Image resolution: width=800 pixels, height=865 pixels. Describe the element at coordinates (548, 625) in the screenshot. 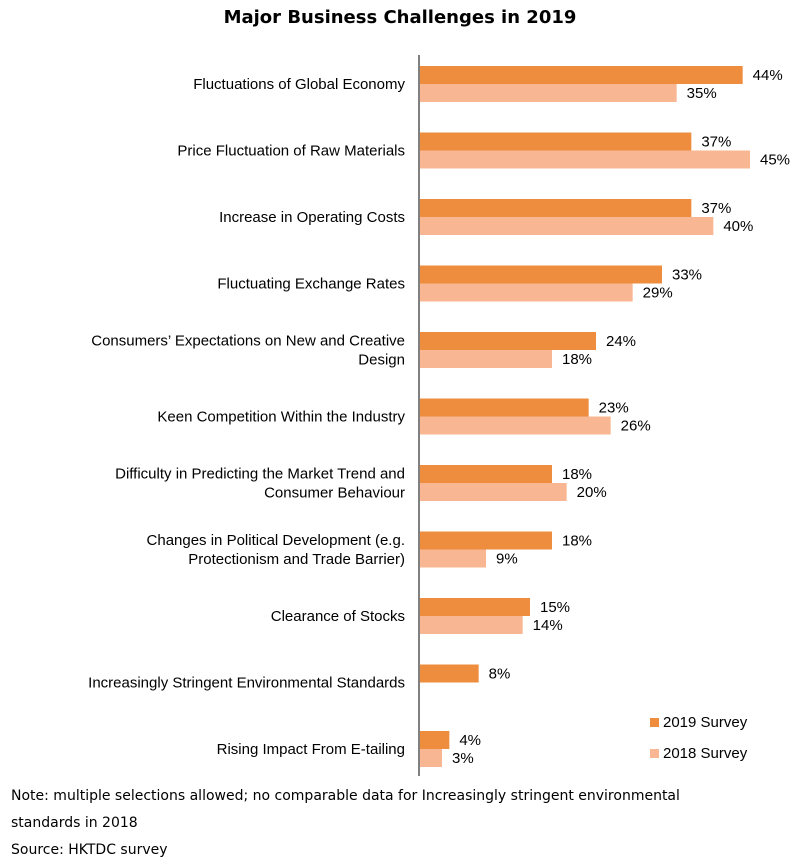

I see `data-label: 14%` at that location.